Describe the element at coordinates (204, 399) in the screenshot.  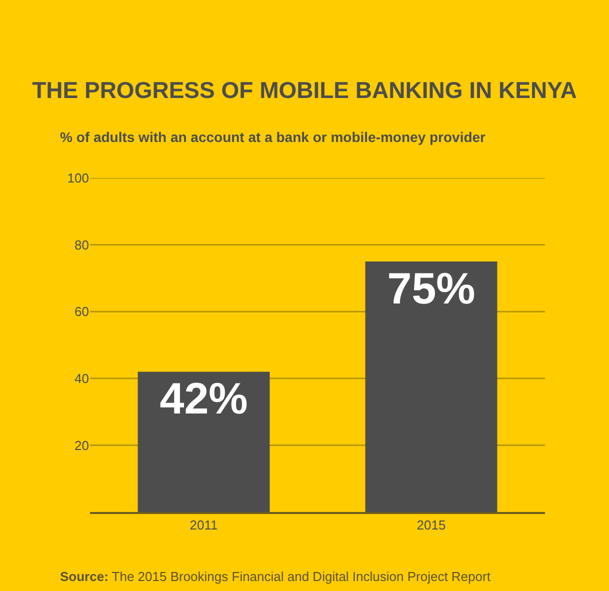
I see `data-label: 42%` at that location.